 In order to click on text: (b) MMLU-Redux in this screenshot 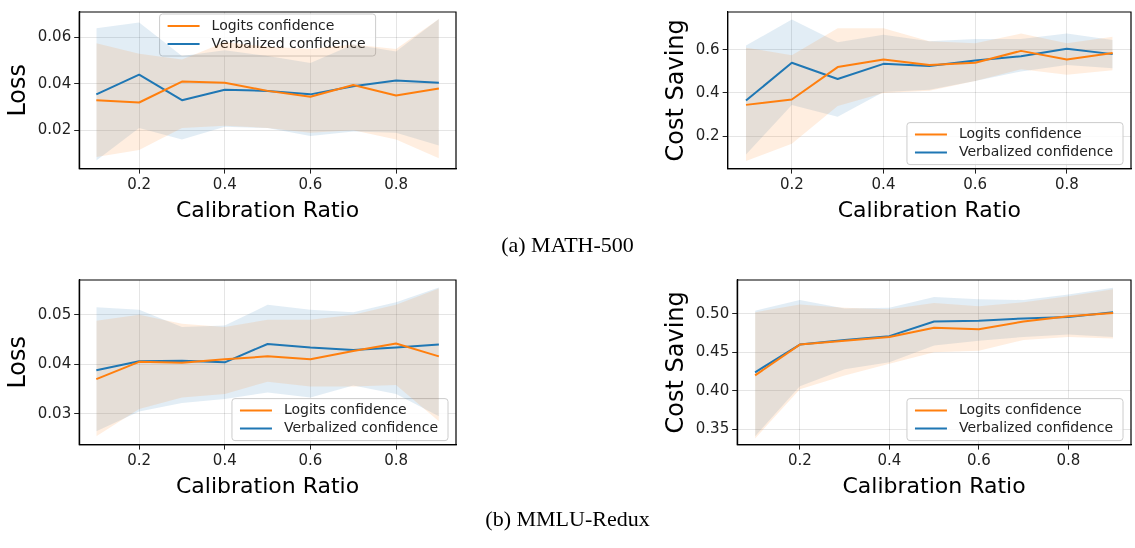, I will do `click(567, 519)`.